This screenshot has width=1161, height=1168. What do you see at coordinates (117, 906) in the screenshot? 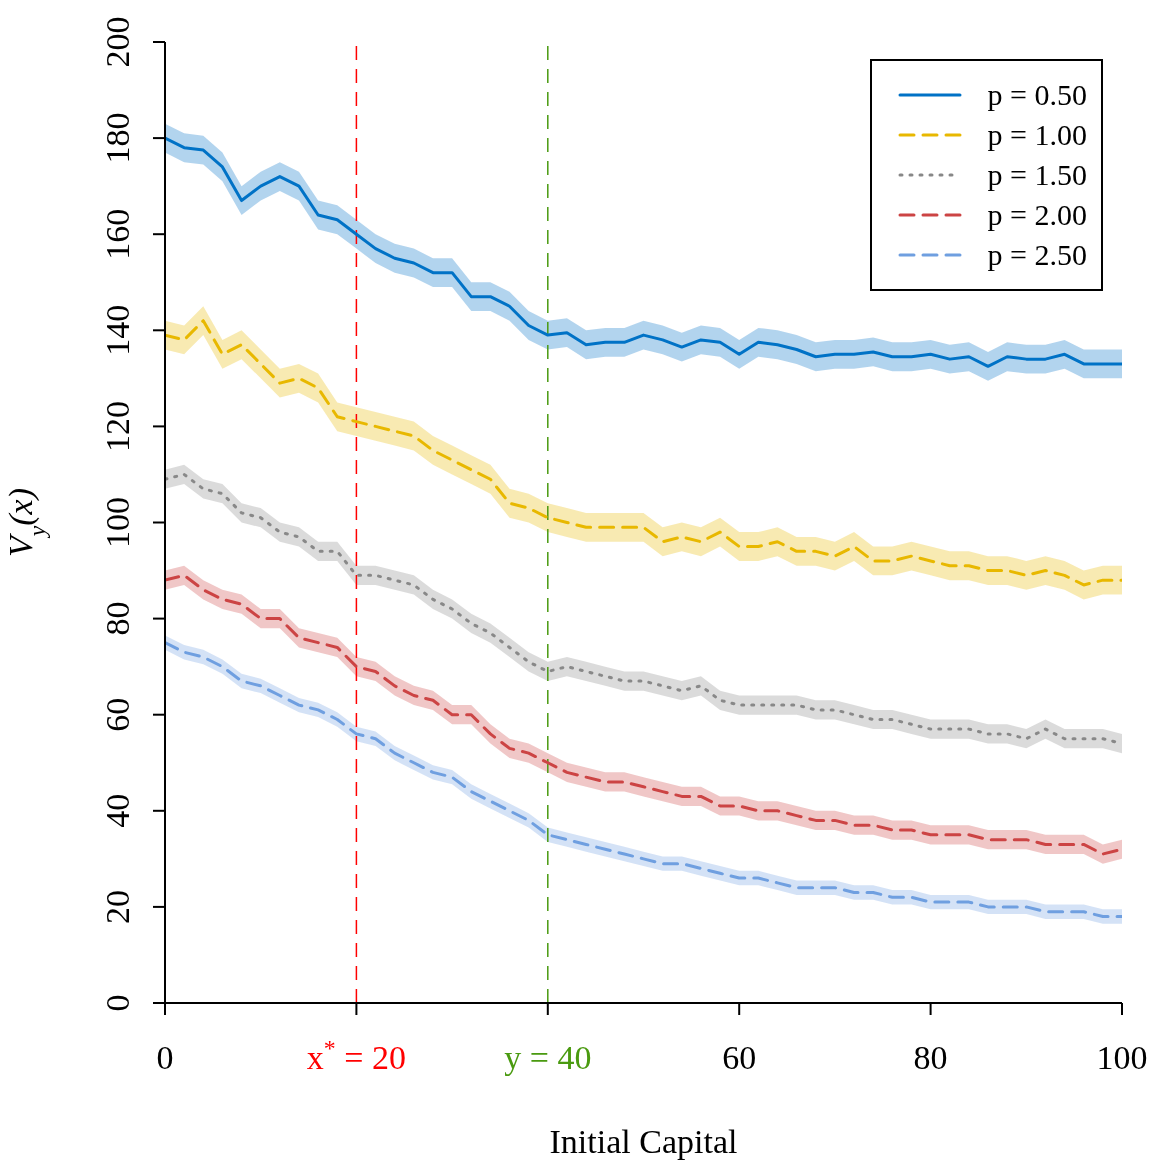
I see `y-tick-label: 20` at bounding box center [117, 906].